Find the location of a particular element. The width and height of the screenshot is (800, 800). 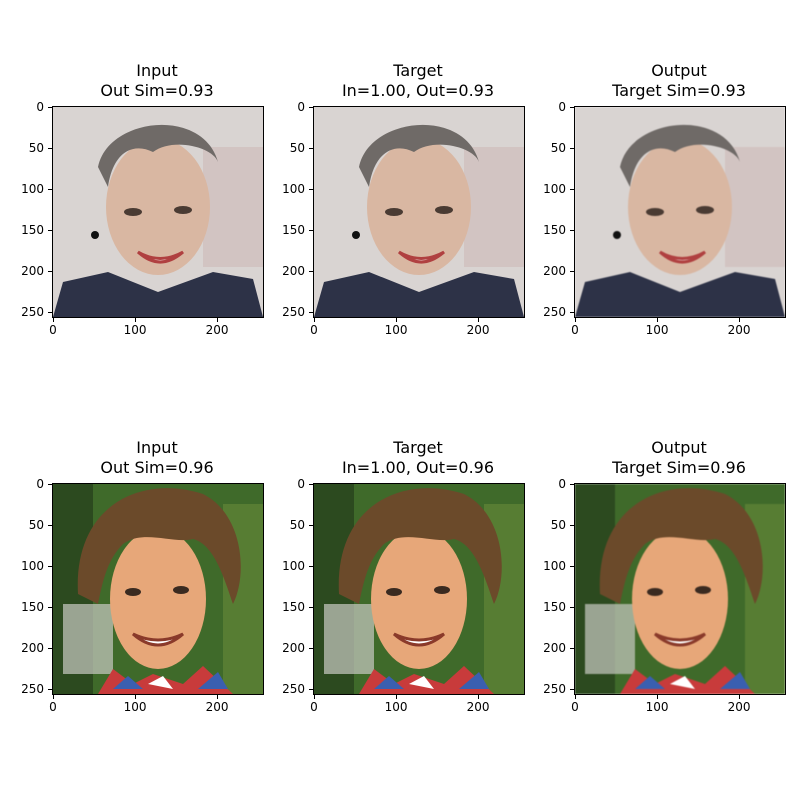

panel-title-line2: In=1.00, Out=0.96 is located at coordinates (418, 467).